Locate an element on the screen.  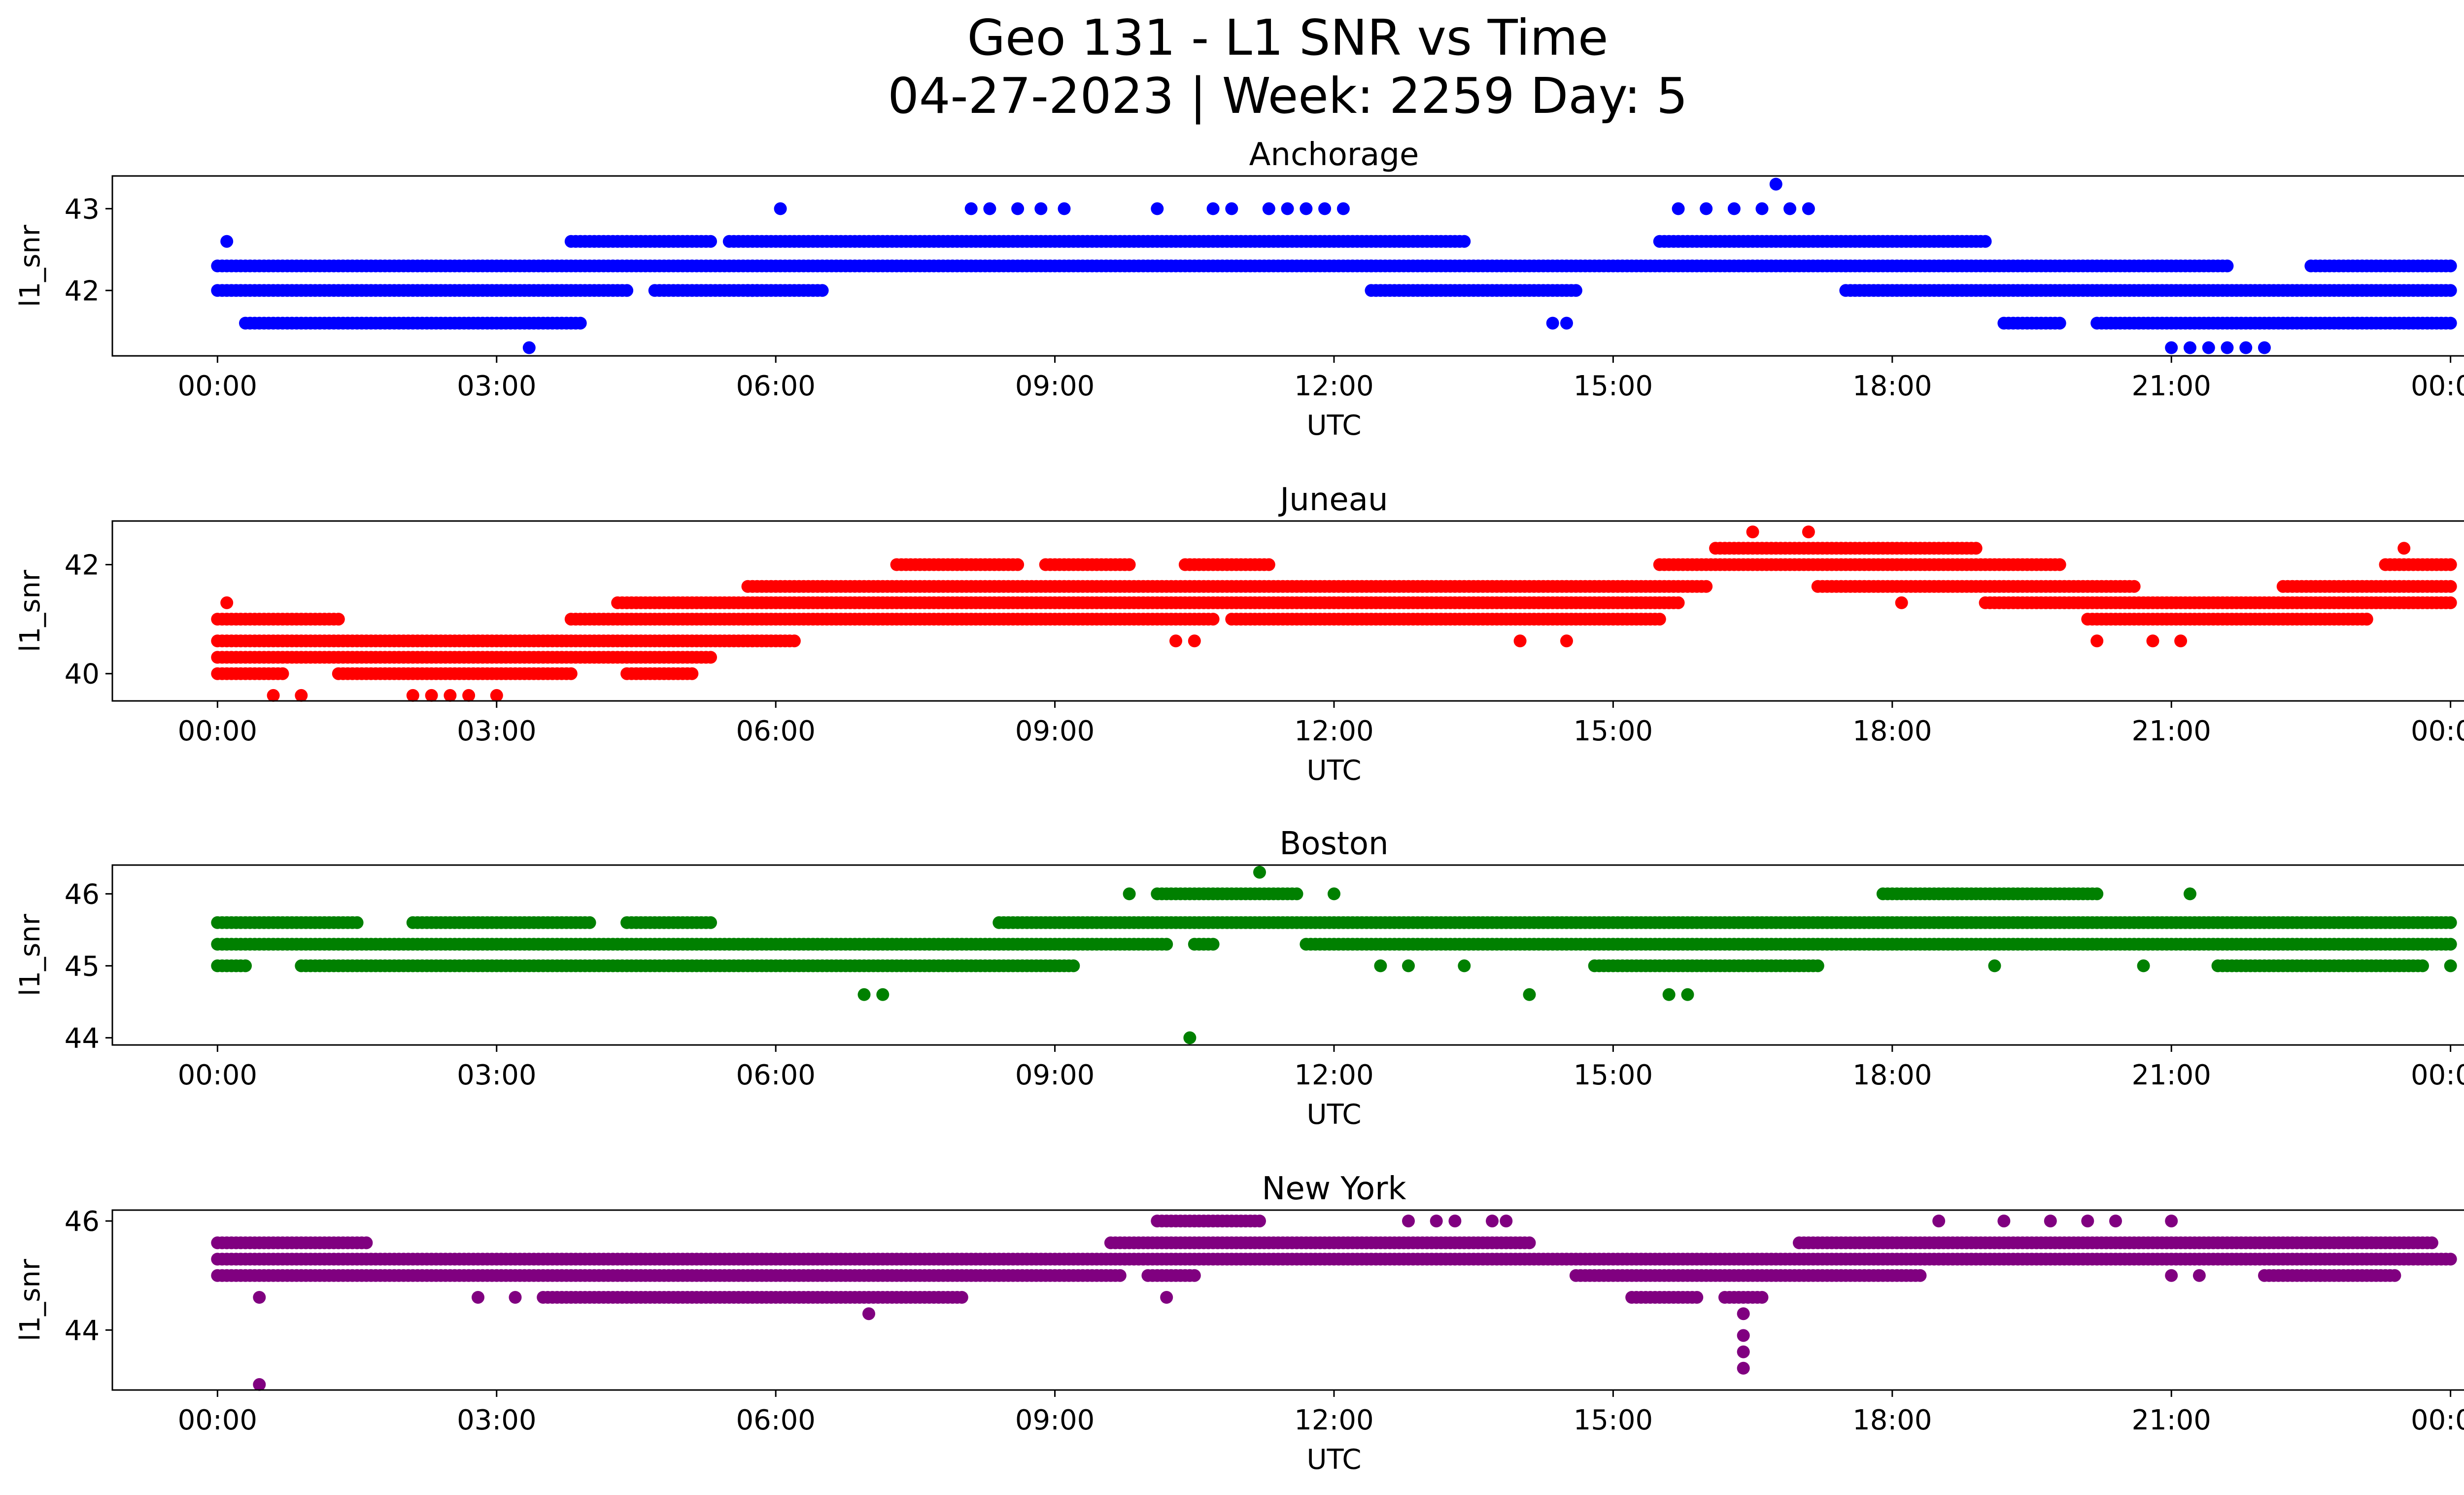
data-points is located at coordinates (1334, 265).